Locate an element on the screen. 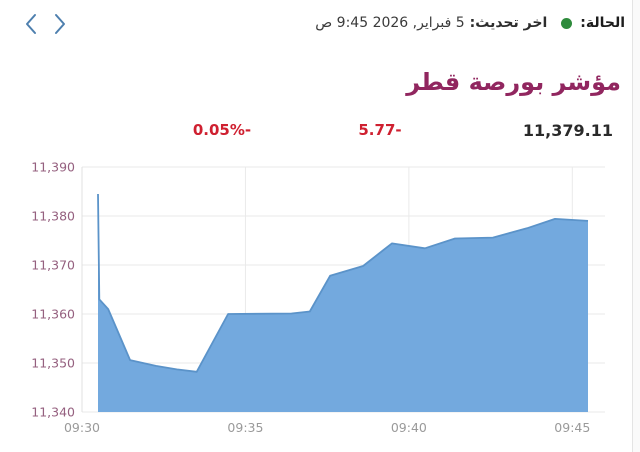 Image resolution: width=640 pixels, height=452 pixels. prev-button is located at coordinates (31, 24).